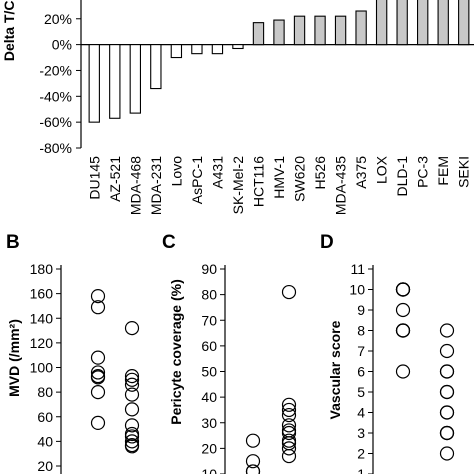 This screenshot has height=474, width=474. I want to click on x-tick-label: DLD-1, so click(402, 176).